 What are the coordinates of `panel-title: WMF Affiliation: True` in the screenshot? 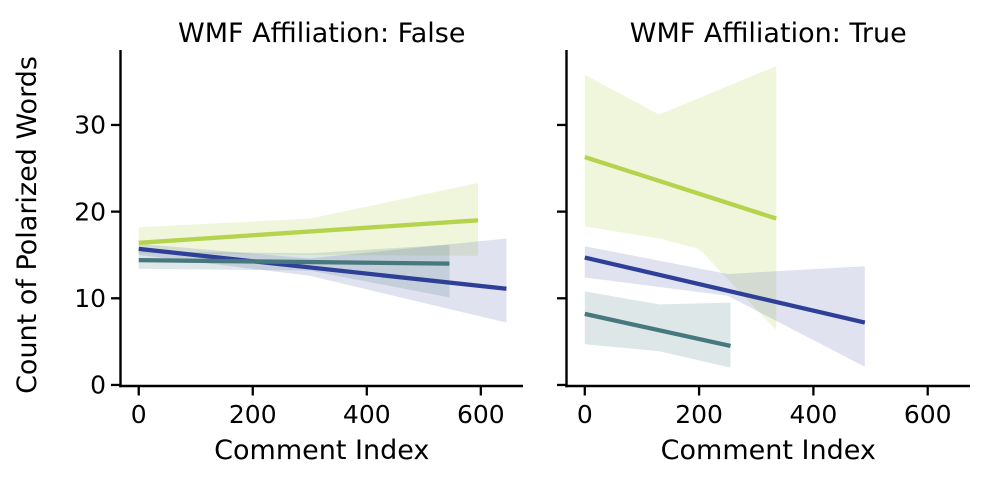 It's located at (768, 33).